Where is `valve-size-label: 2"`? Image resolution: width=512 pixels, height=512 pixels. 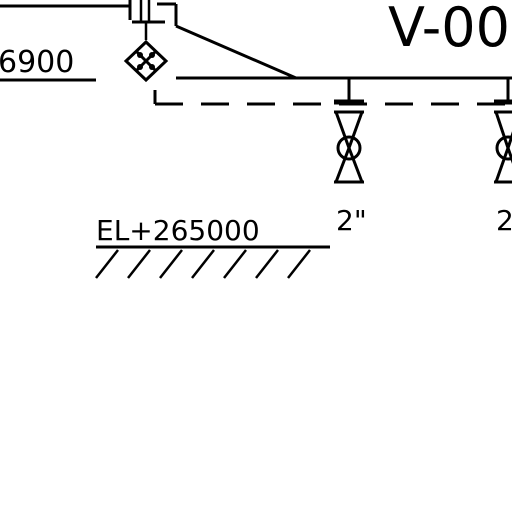 valve-size-label: 2" is located at coordinates (351, 220).